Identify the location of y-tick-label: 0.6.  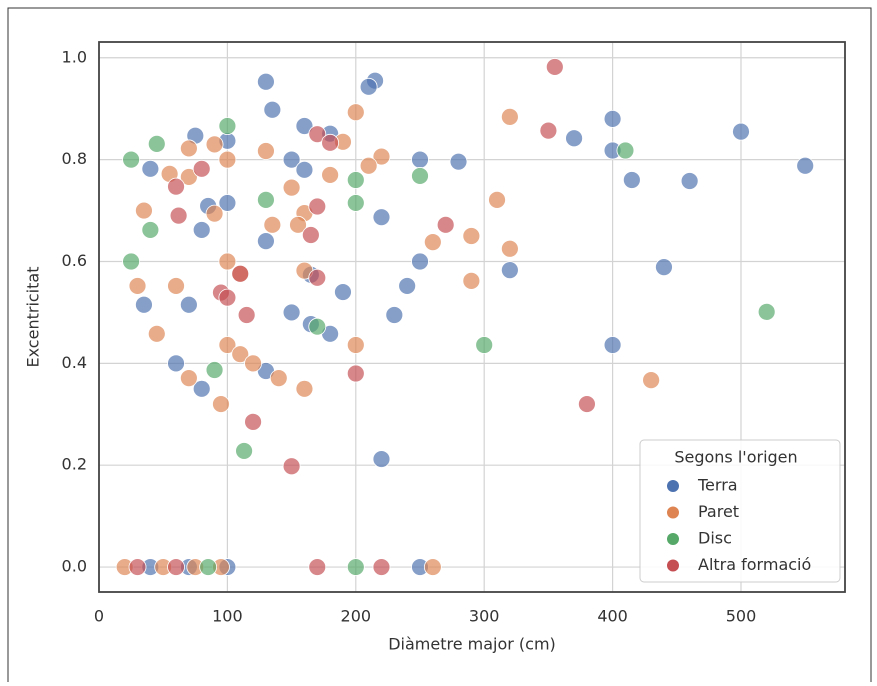
(74, 260).